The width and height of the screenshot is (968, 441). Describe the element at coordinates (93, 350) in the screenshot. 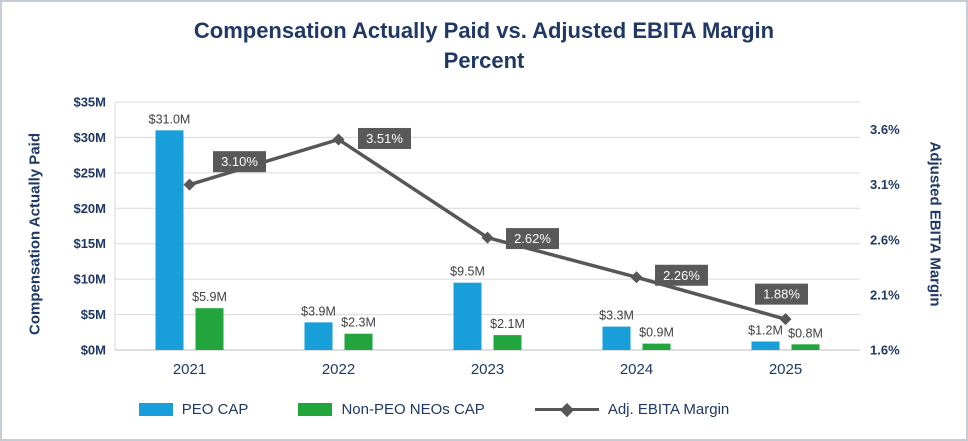

I see `left-axis-tick: $0M` at that location.